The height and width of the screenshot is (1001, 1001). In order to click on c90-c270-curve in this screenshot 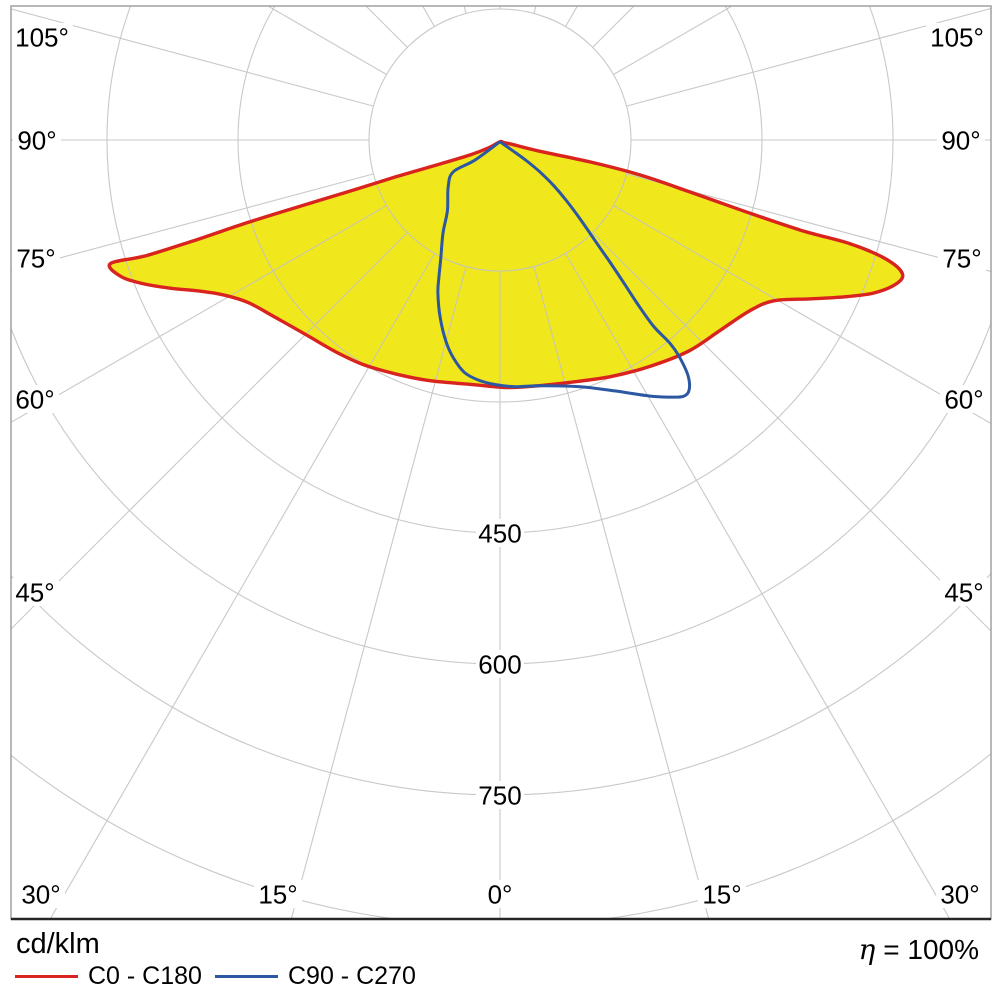, I will do `click(564, 269)`.